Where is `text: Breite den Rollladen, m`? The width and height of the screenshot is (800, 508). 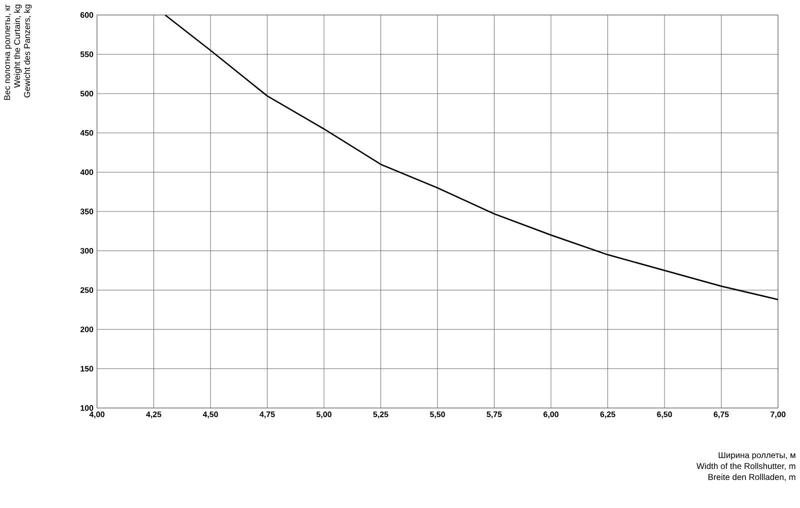
text: Breite den Rollladen, m is located at coordinates (752, 478).